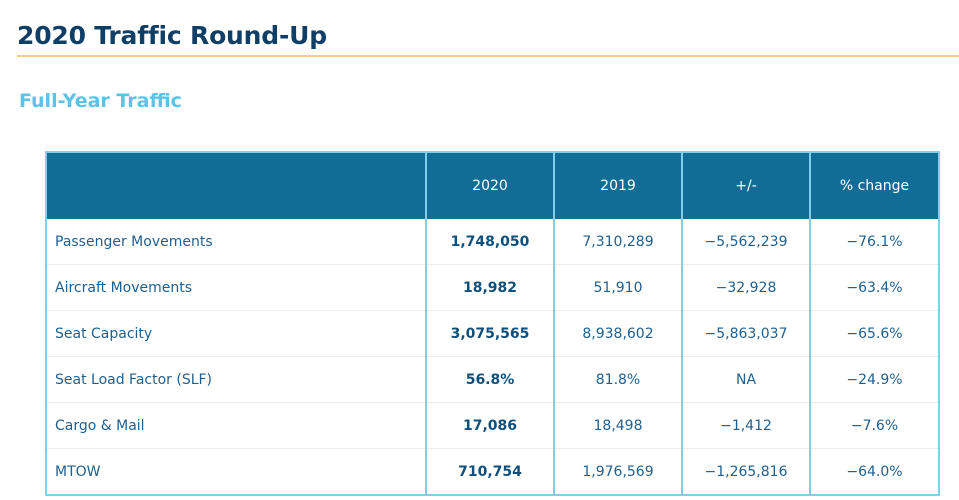 Image resolution: width=959 pixels, height=500 pixels. What do you see at coordinates (236, 471) in the screenshot?
I see `metric-label: MTOW` at bounding box center [236, 471].